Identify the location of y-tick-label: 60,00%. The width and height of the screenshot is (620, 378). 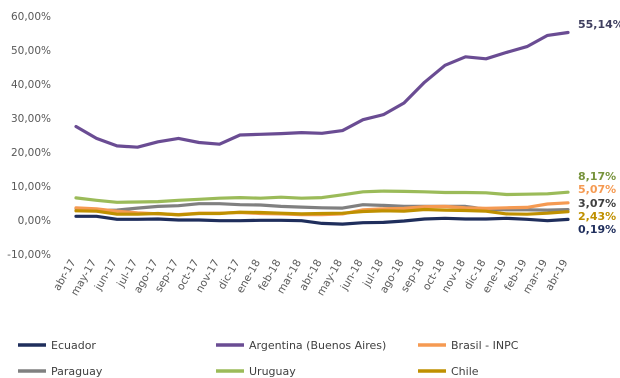
(31, 17).